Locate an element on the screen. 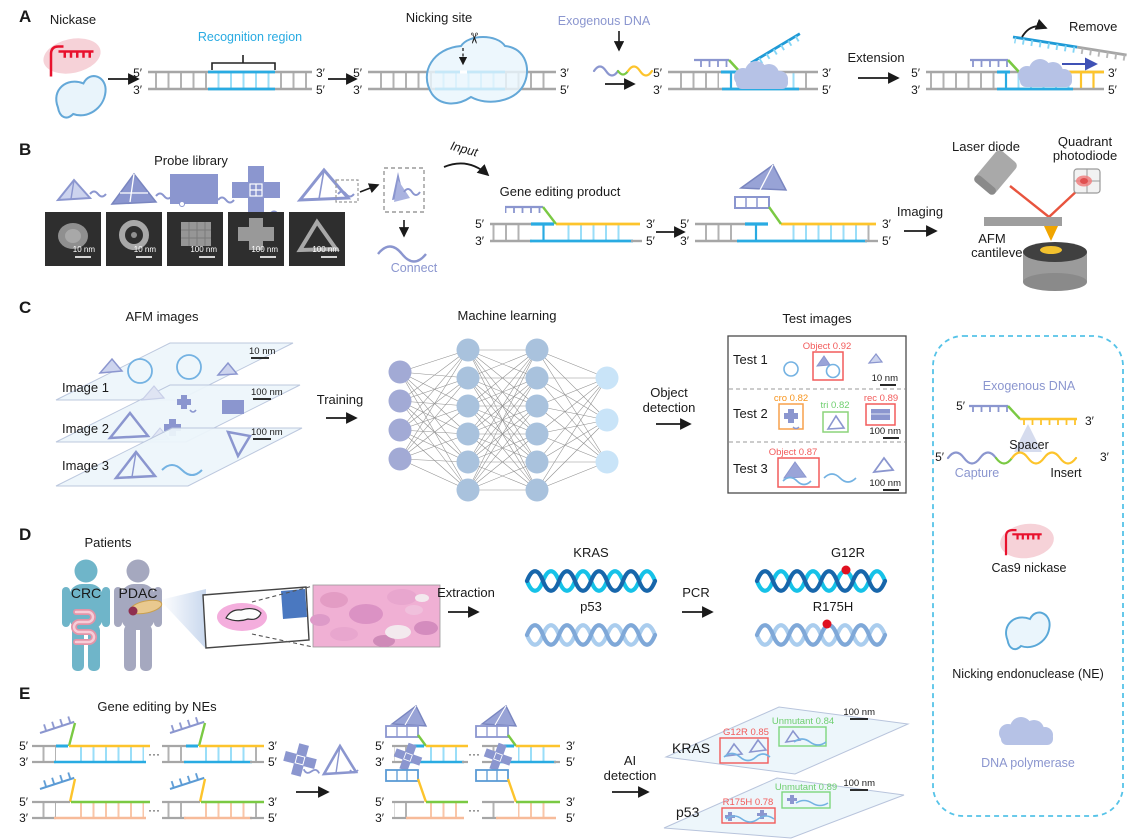  test-3-label: Test 3 is located at coordinates (750, 468).